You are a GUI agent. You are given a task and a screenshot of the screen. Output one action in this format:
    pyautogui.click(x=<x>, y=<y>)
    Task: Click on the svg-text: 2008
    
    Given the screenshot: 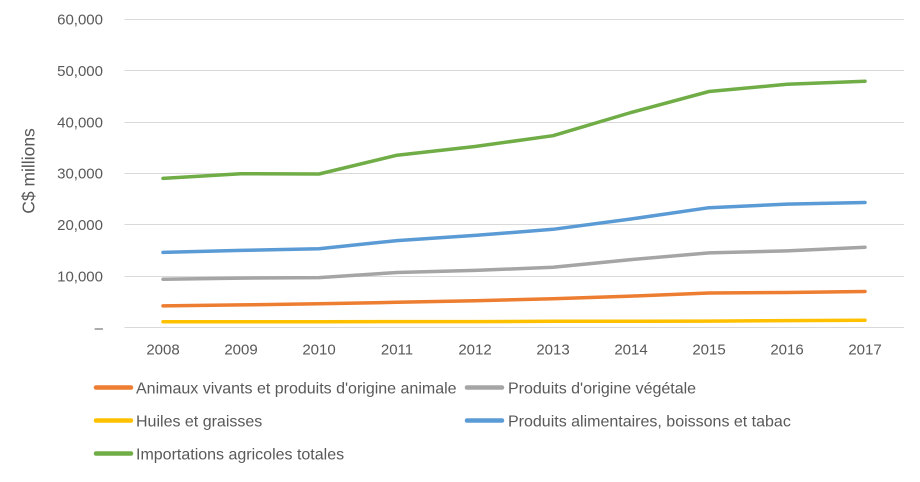 What is the action you would take?
    pyautogui.click(x=162, y=350)
    